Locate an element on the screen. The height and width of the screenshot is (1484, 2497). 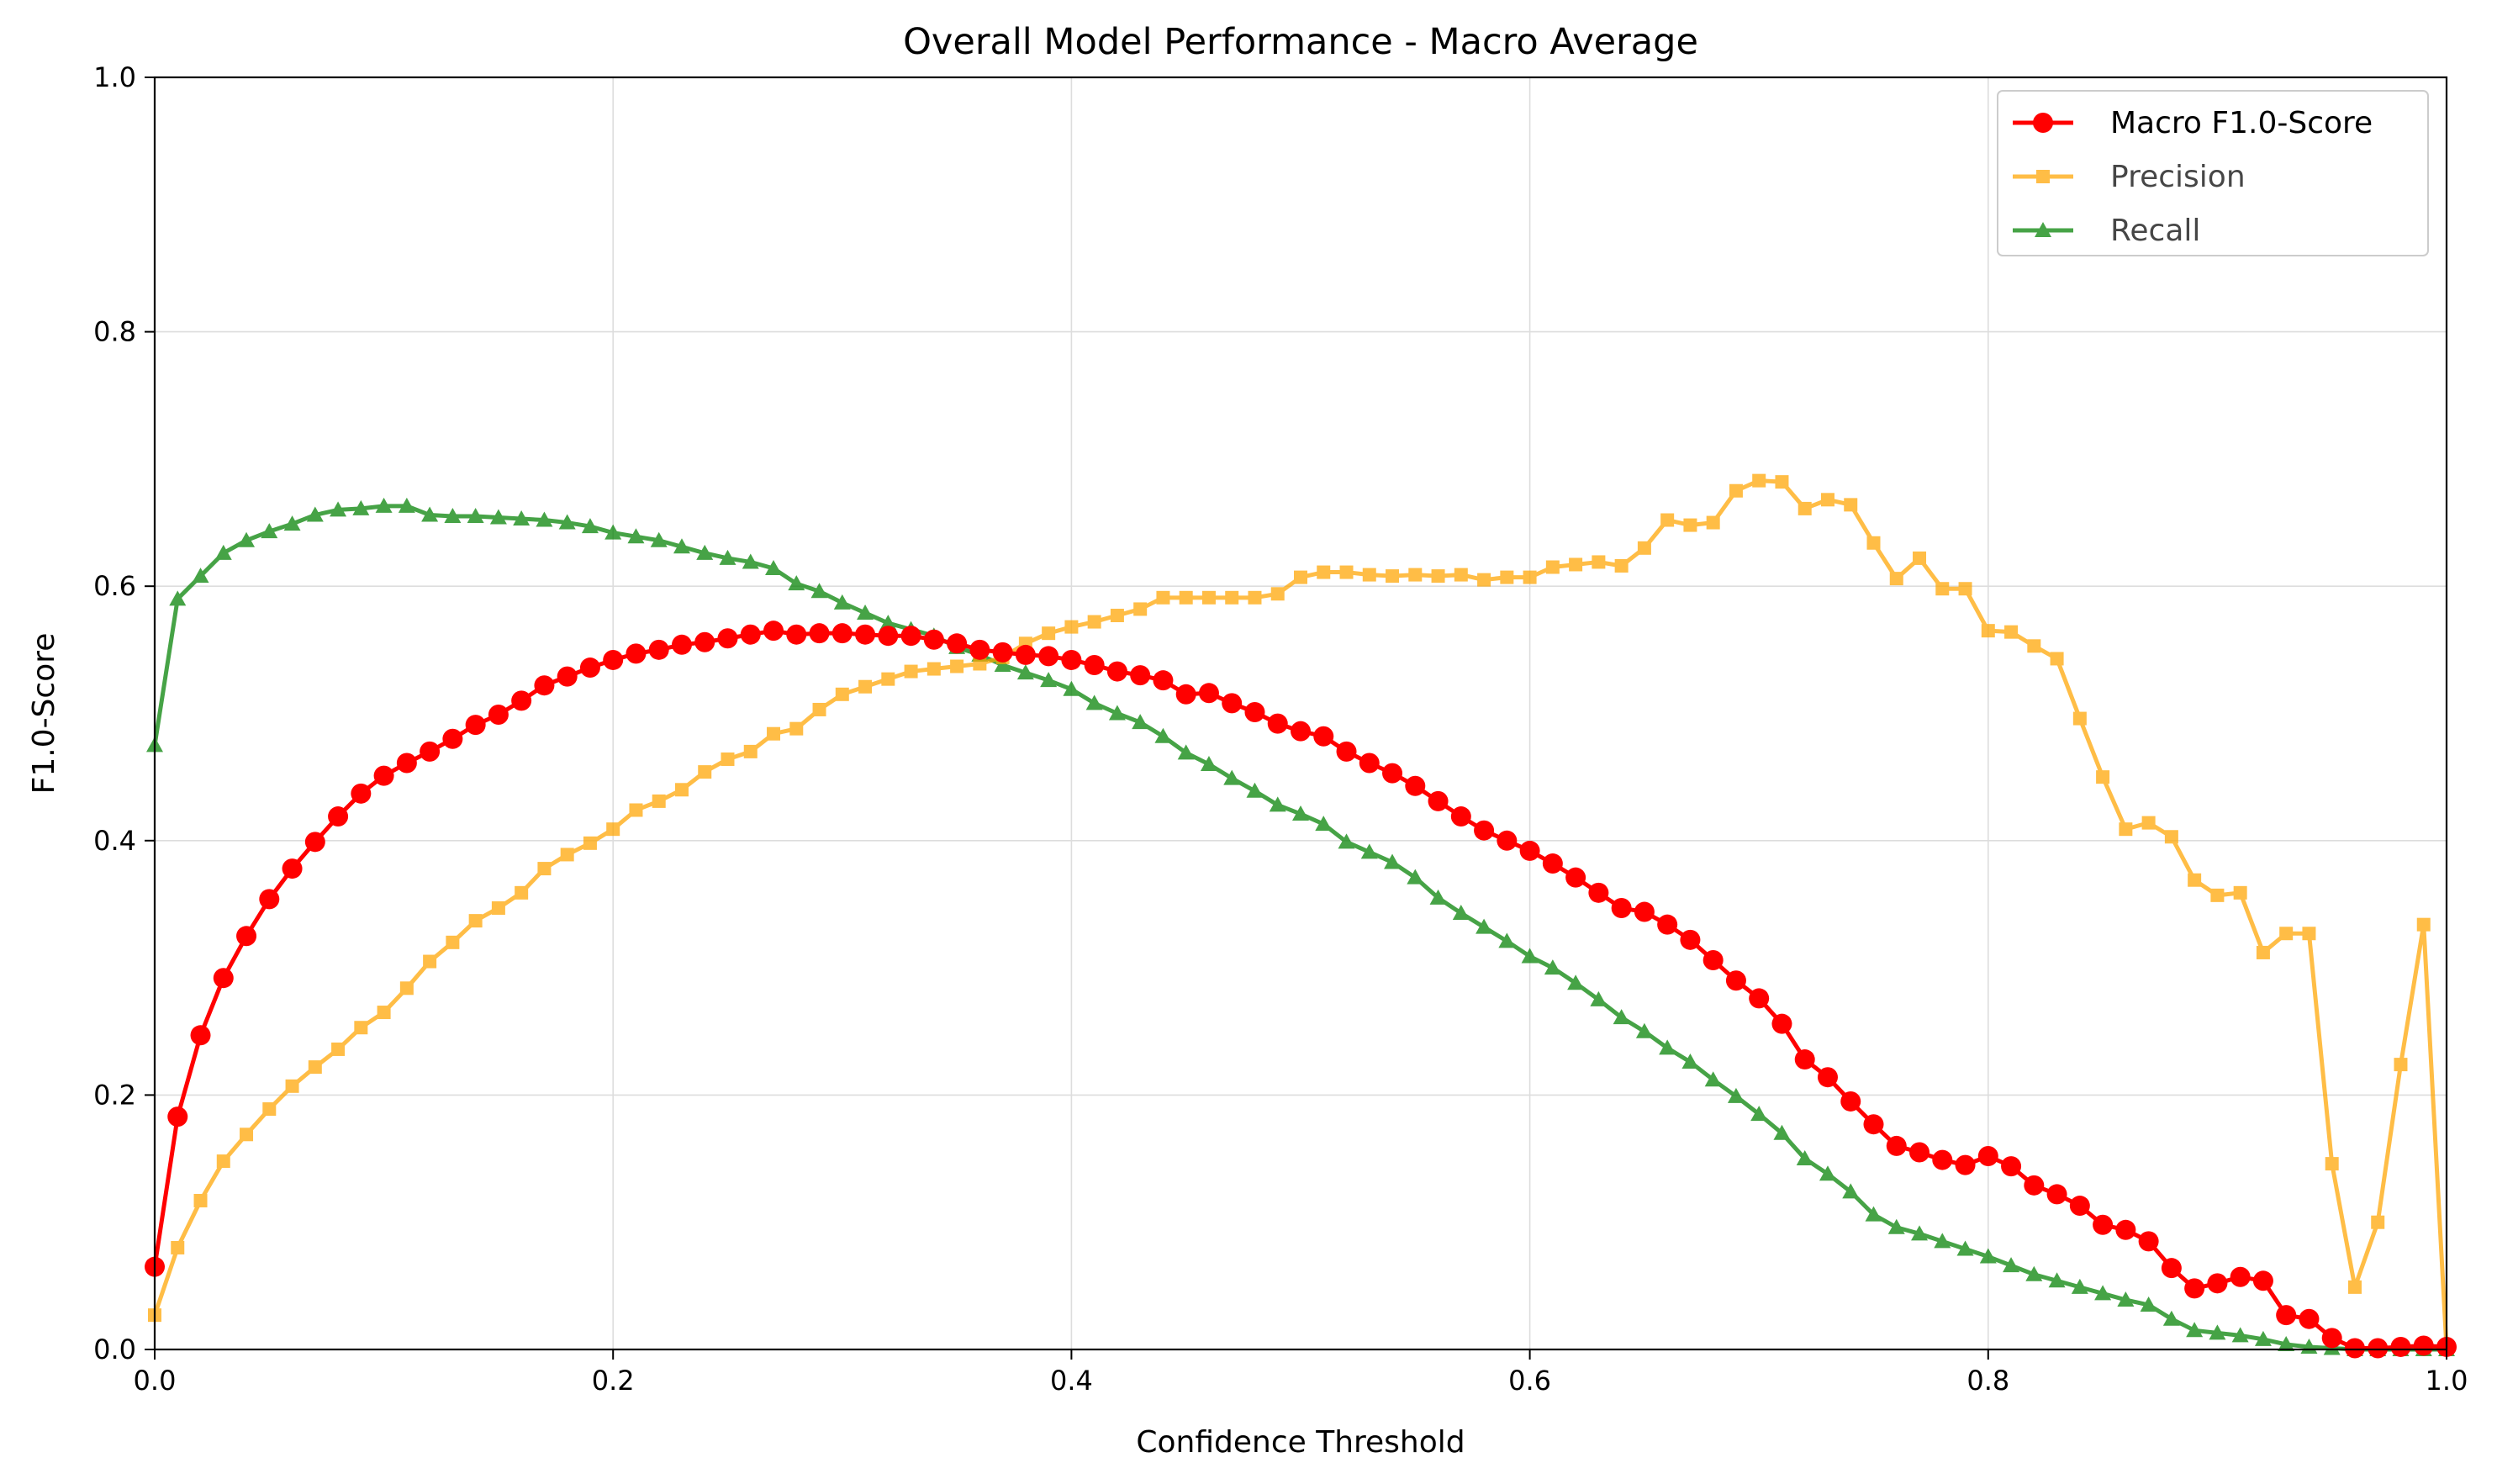
legend-marker-recall is located at coordinates (2043, 229).